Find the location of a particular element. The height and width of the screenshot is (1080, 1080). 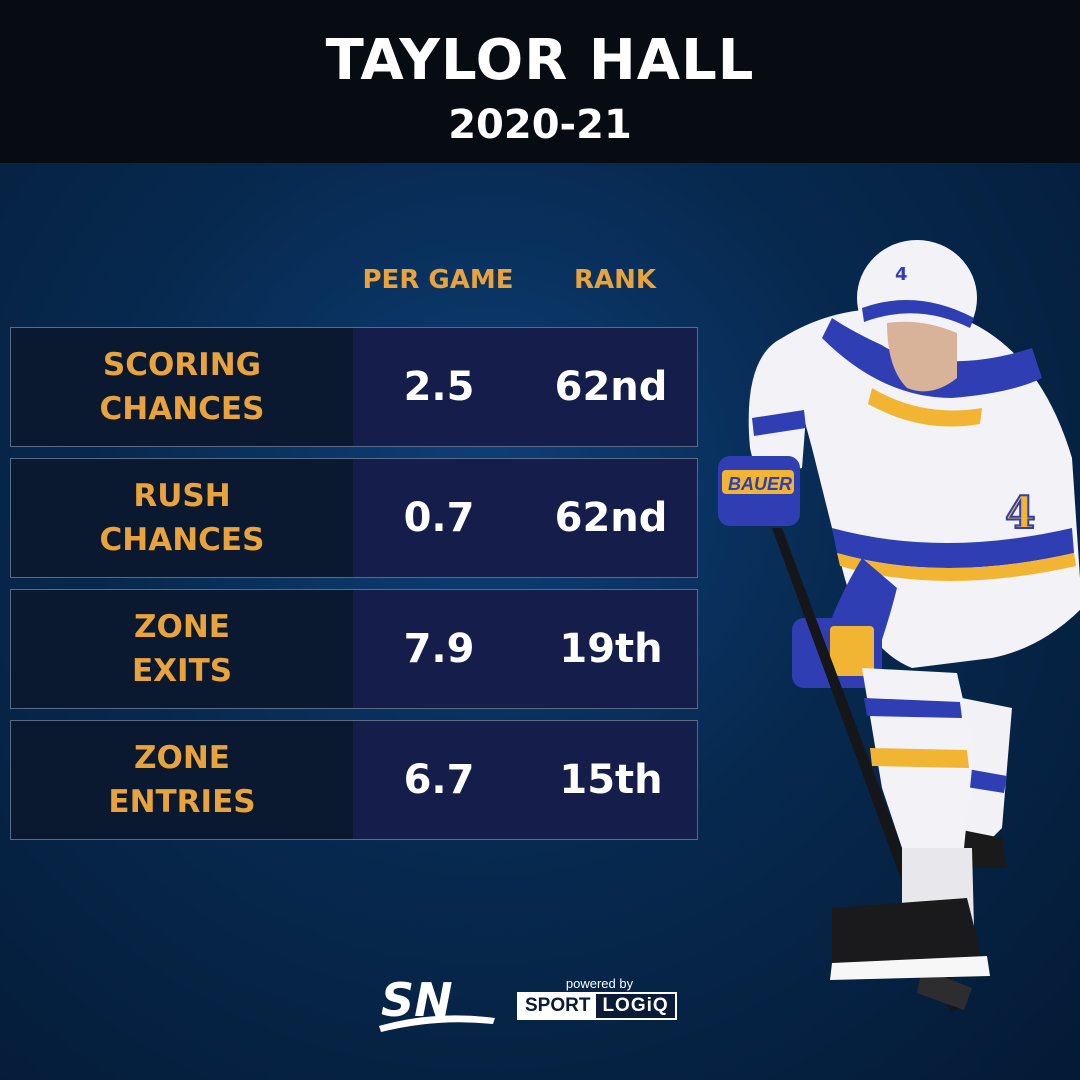

stat-label: RUSH CHANCES is located at coordinates (182, 518).